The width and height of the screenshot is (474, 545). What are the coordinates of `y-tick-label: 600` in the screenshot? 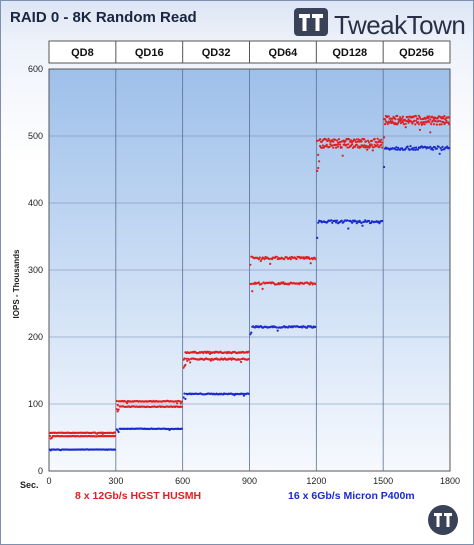 It's located at (35, 69).